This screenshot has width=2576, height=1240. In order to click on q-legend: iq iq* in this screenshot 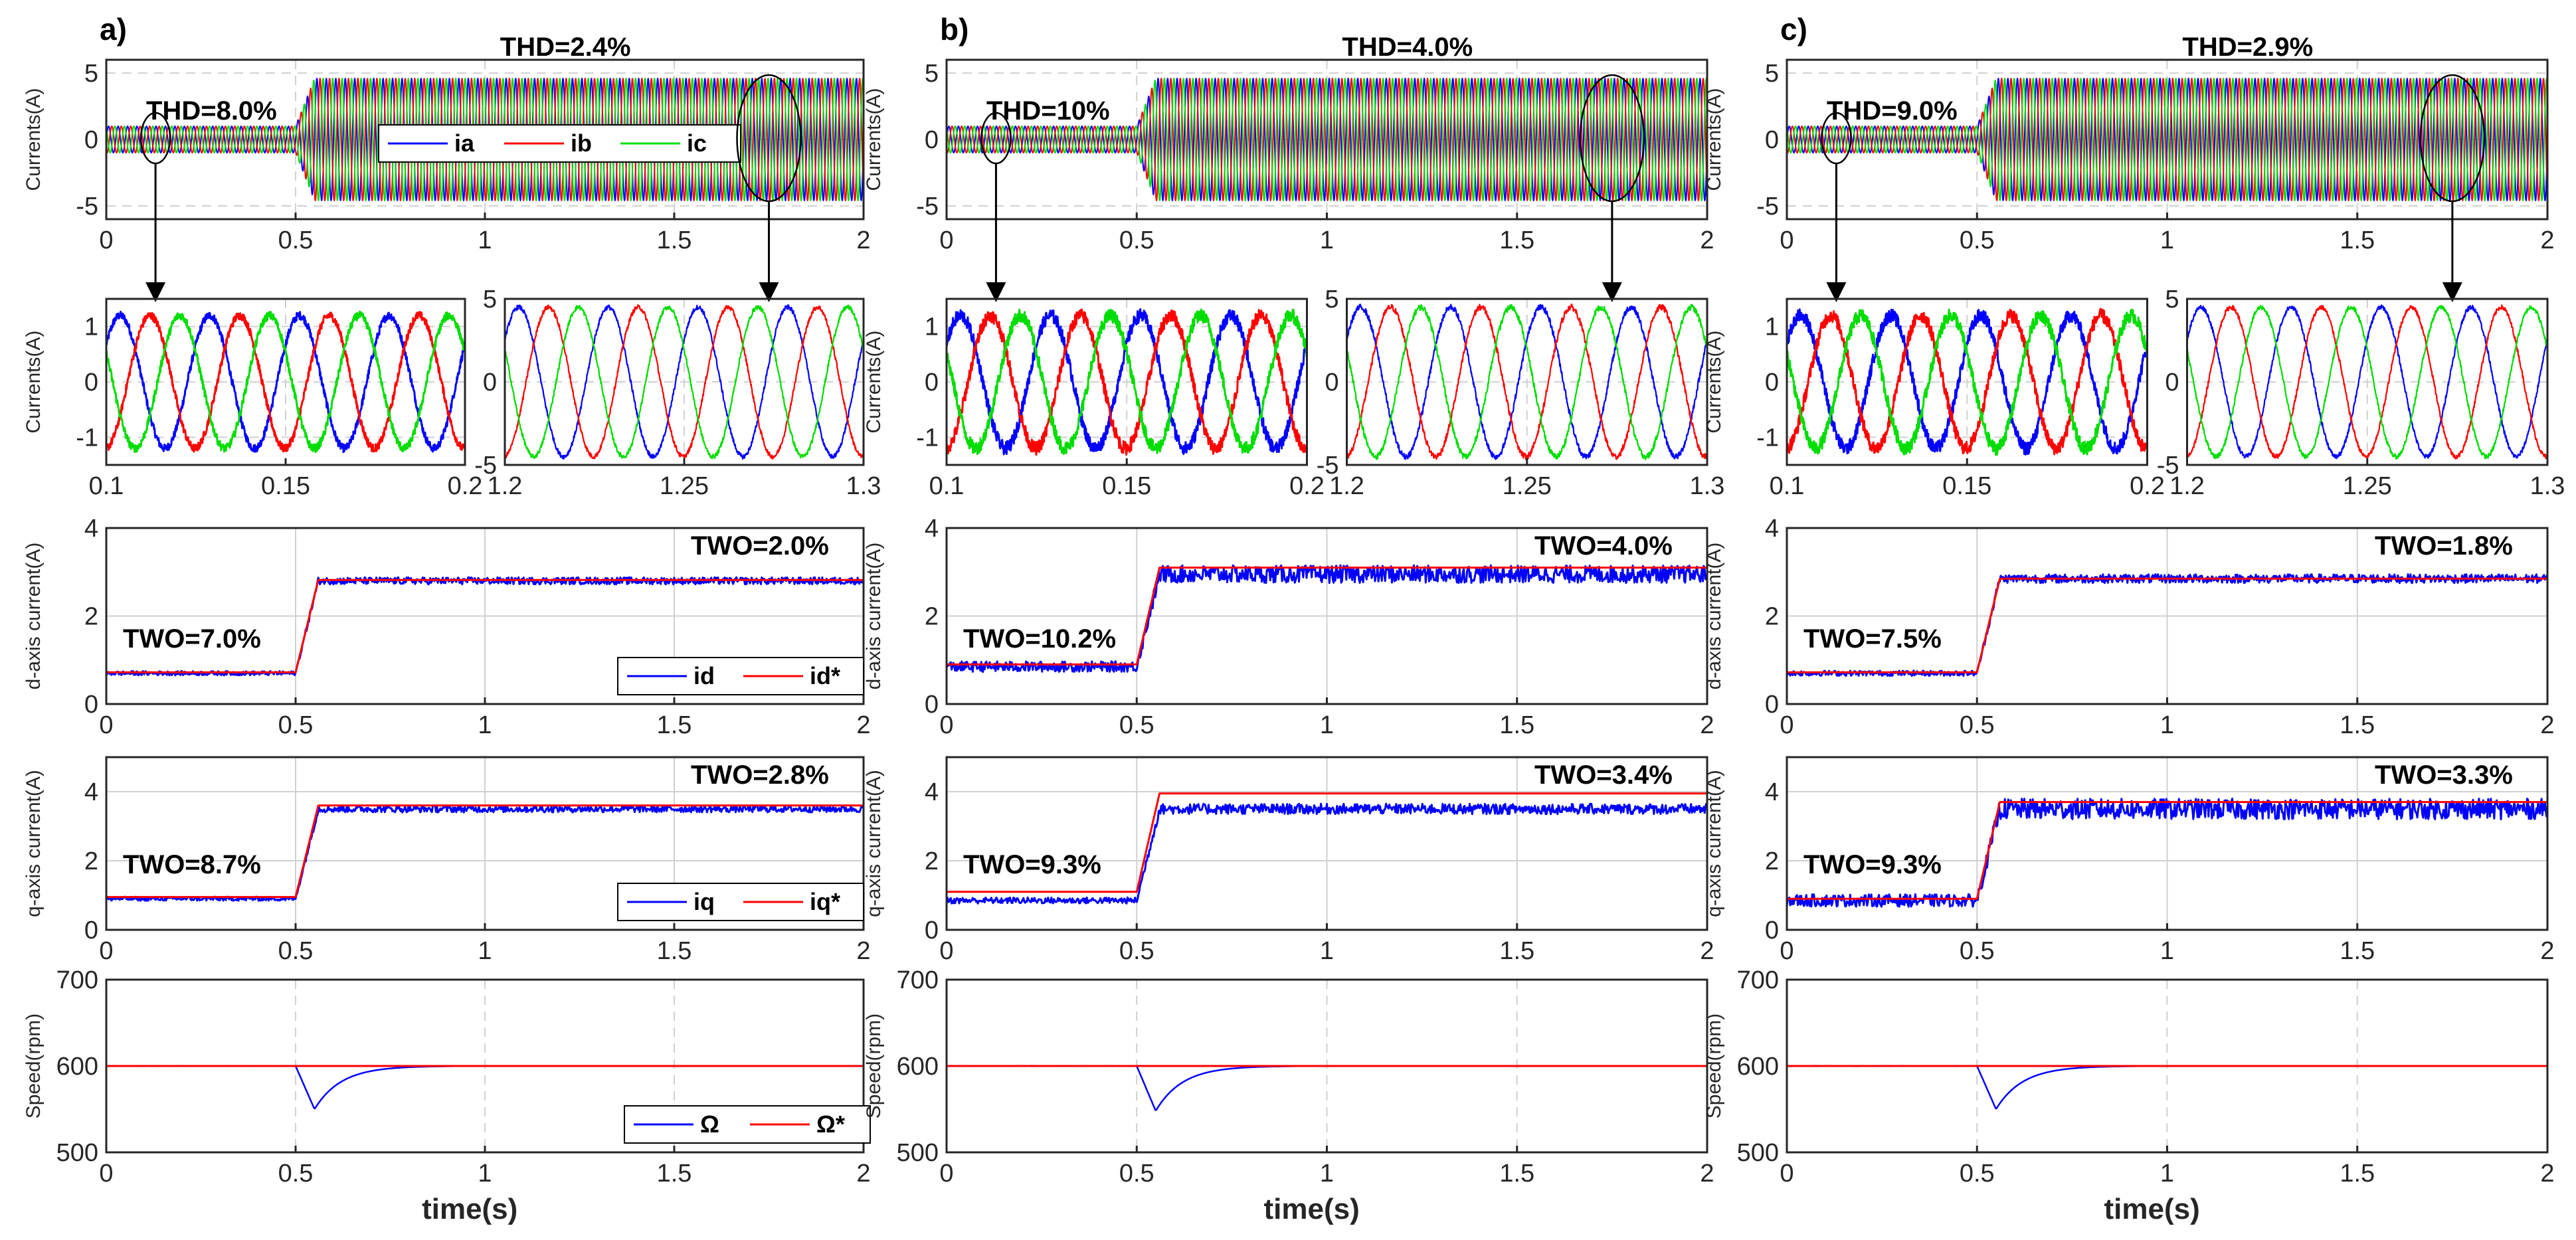, I will do `click(740, 902)`.